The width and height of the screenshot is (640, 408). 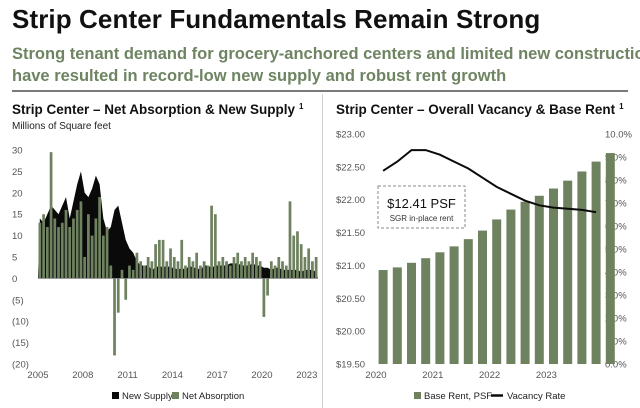 What do you see at coordinates (20, 365) in the screenshot?
I see `y-tick-label: (20)` at bounding box center [20, 365].